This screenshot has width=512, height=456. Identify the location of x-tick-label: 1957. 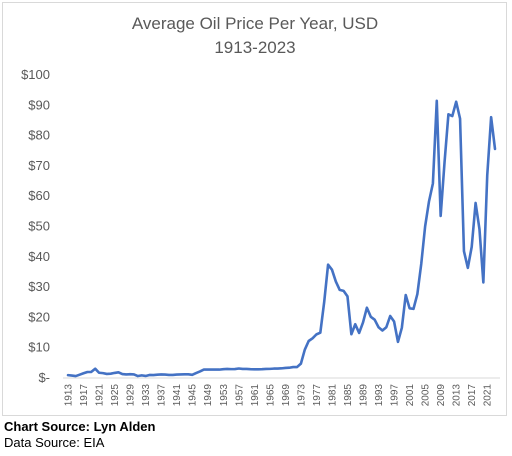
(239, 395).